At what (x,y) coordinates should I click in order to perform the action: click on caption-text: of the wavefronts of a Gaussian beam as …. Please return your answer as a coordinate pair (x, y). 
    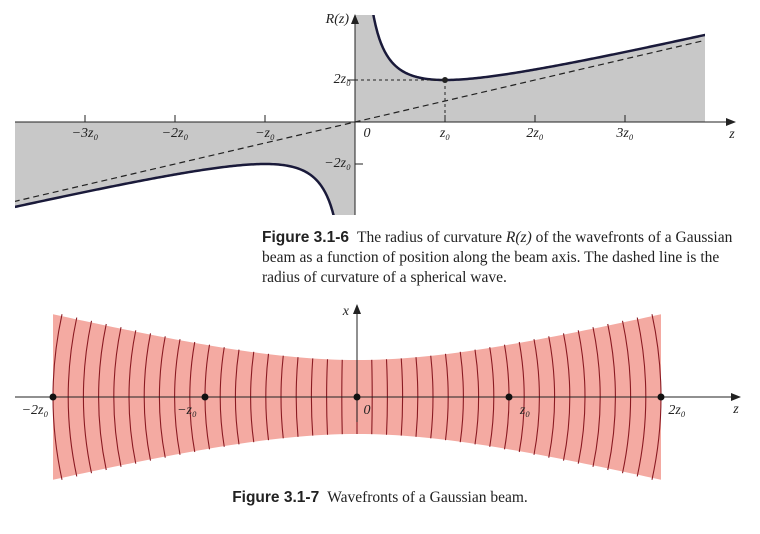
    Looking at the image, I should click on (497, 257).